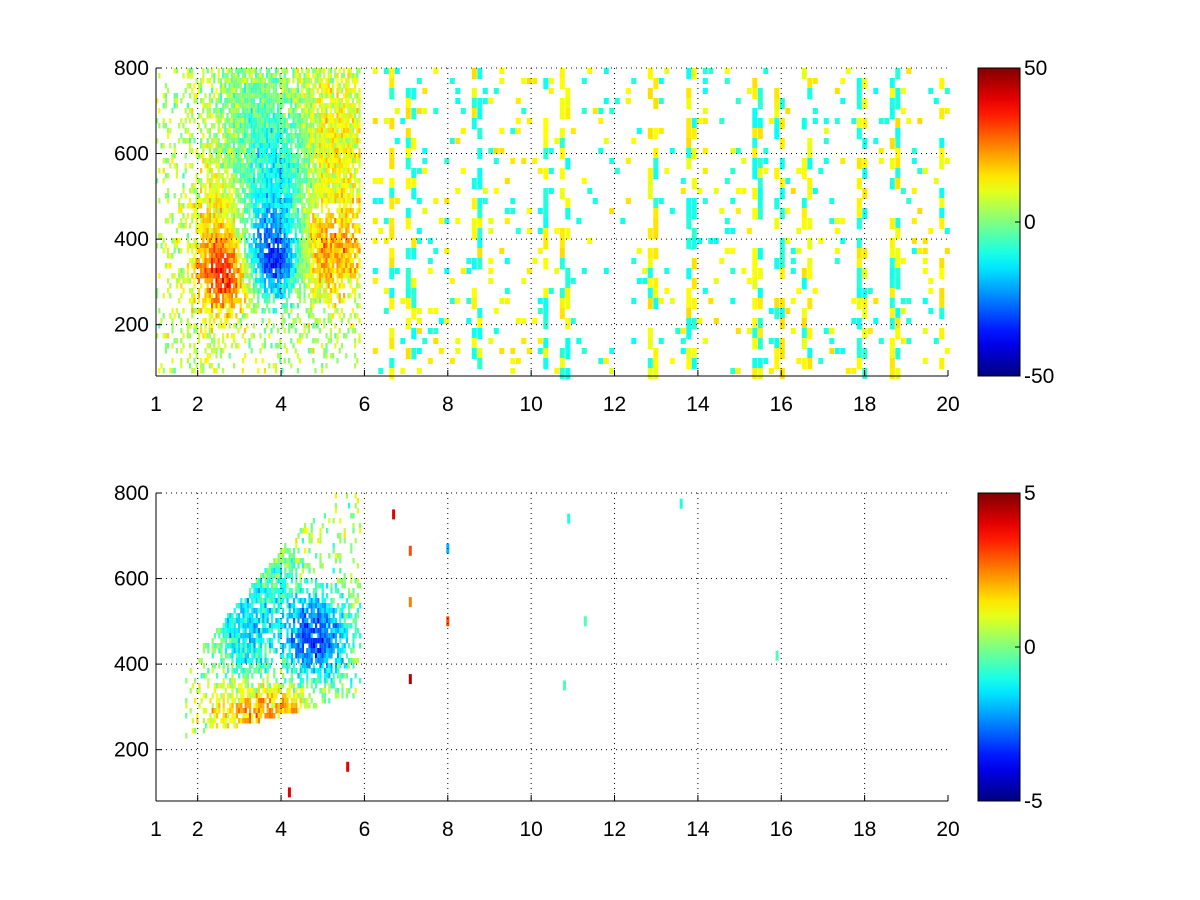 The height and width of the screenshot is (900, 1200). Describe the element at coordinates (448, 404) in the screenshot. I see `x-tick-label: 8` at that location.